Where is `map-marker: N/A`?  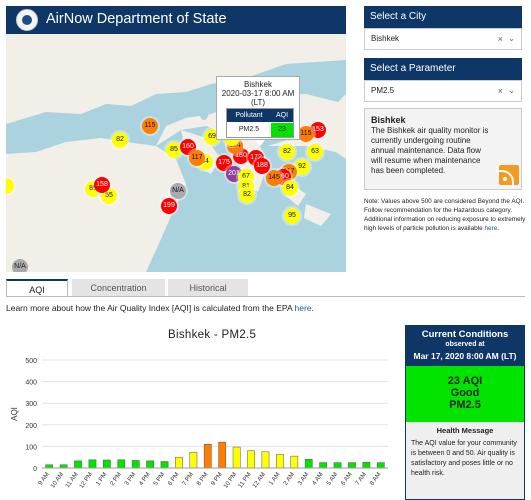 map-marker: N/A is located at coordinates (178, 191).